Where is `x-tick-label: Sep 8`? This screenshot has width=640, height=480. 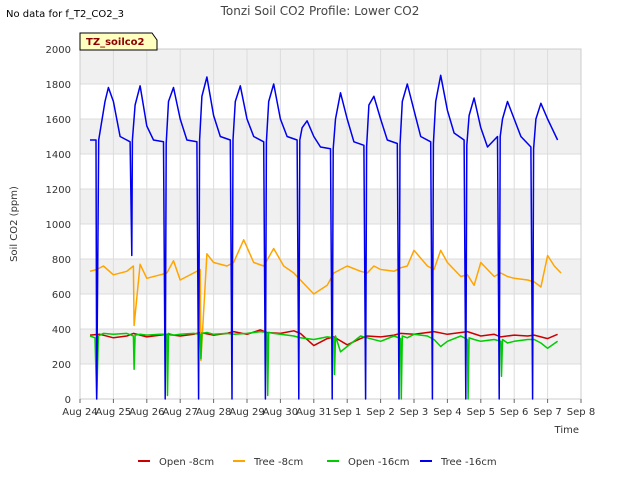 x-tick-label: Sep 8 is located at coordinates (581, 412).